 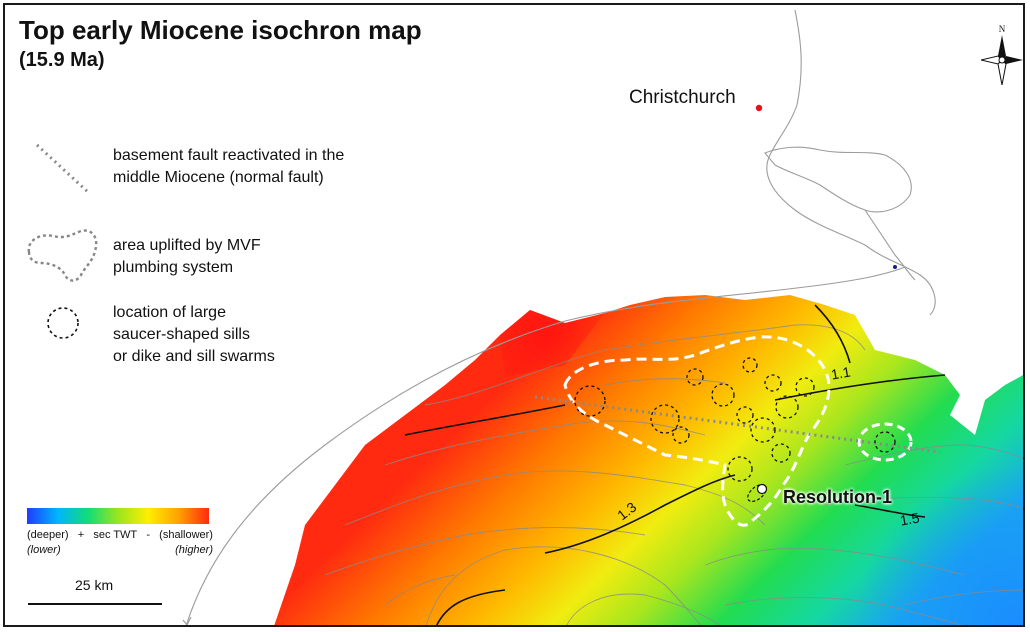 What do you see at coordinates (95, 604) in the screenshot?
I see `scale-bar` at bounding box center [95, 604].